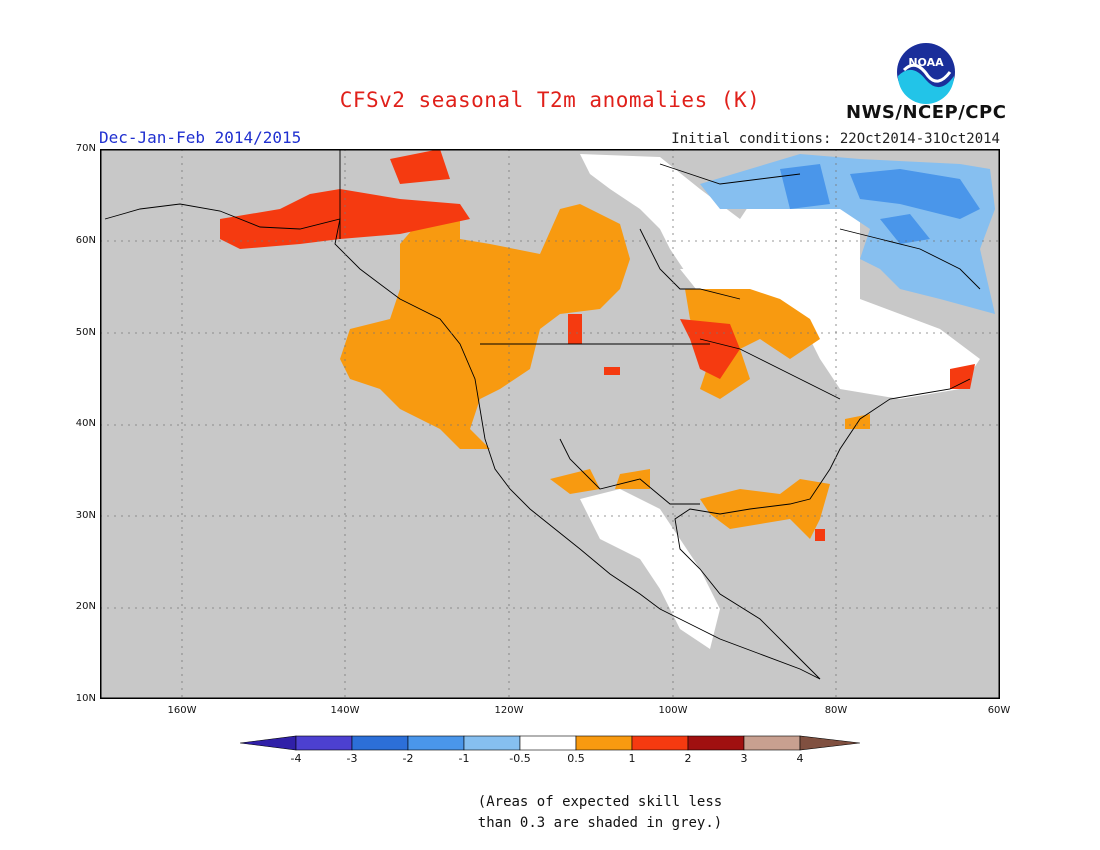 This screenshot has height=850, width=1100. I want to click on initial-conditions-label: Initial conditions: 22Oct2014-31Oct2014, so click(835, 139).